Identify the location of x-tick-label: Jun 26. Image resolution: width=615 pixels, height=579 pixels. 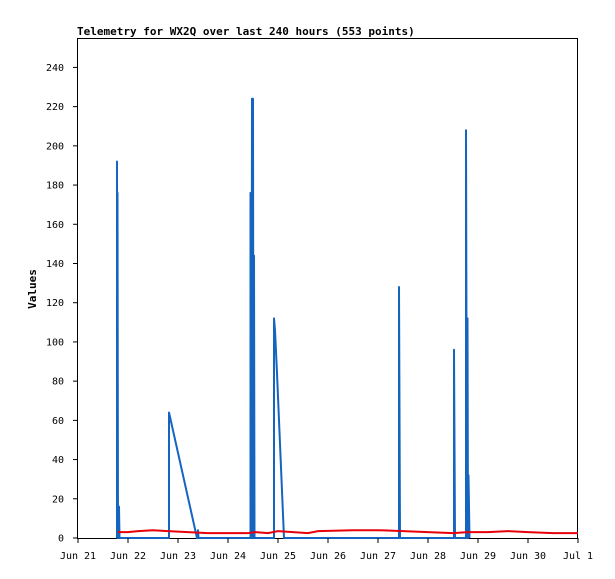
(328, 556).